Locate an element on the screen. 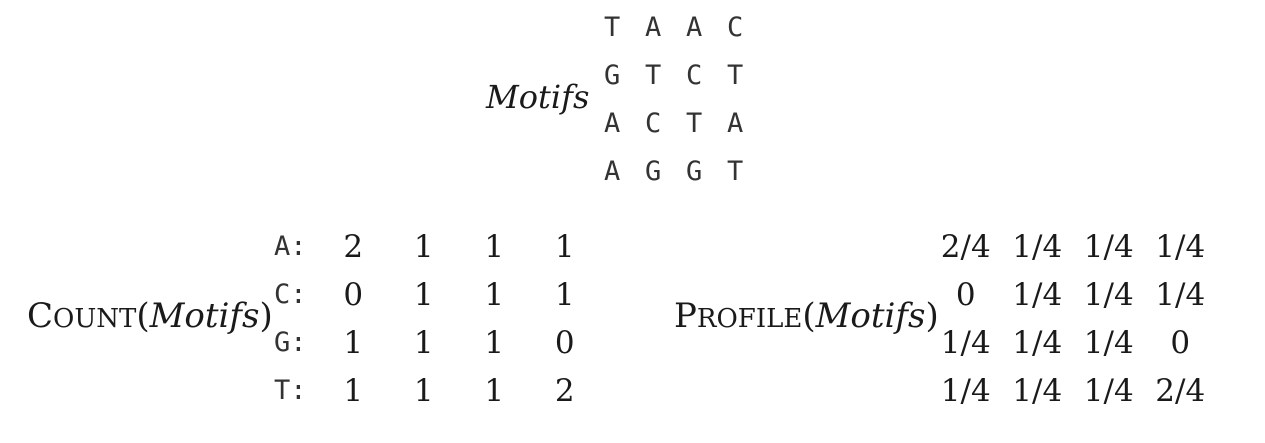 This screenshot has width=1265, height=443. count-row: 2 1 1 1 is located at coordinates (459, 253).